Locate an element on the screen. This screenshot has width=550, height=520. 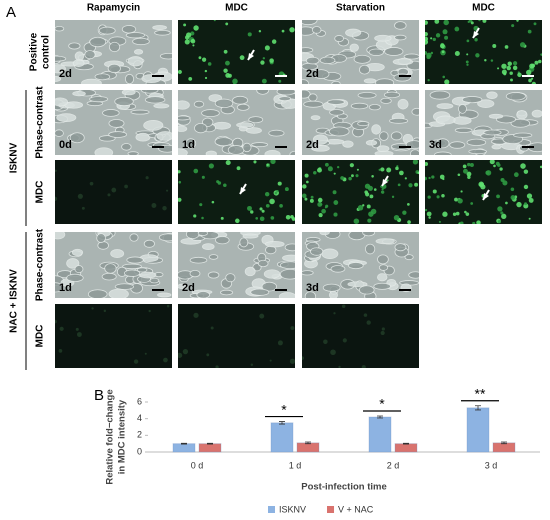
column-header: MDC is located at coordinates (236, 8).